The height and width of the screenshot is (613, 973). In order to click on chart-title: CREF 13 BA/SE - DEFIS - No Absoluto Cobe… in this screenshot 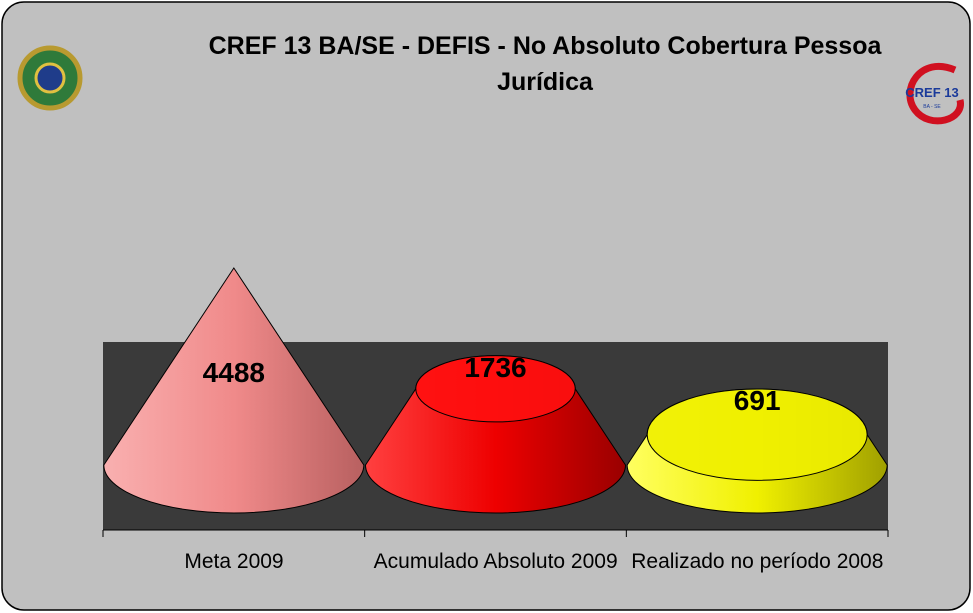, I will do `click(545, 64)`.